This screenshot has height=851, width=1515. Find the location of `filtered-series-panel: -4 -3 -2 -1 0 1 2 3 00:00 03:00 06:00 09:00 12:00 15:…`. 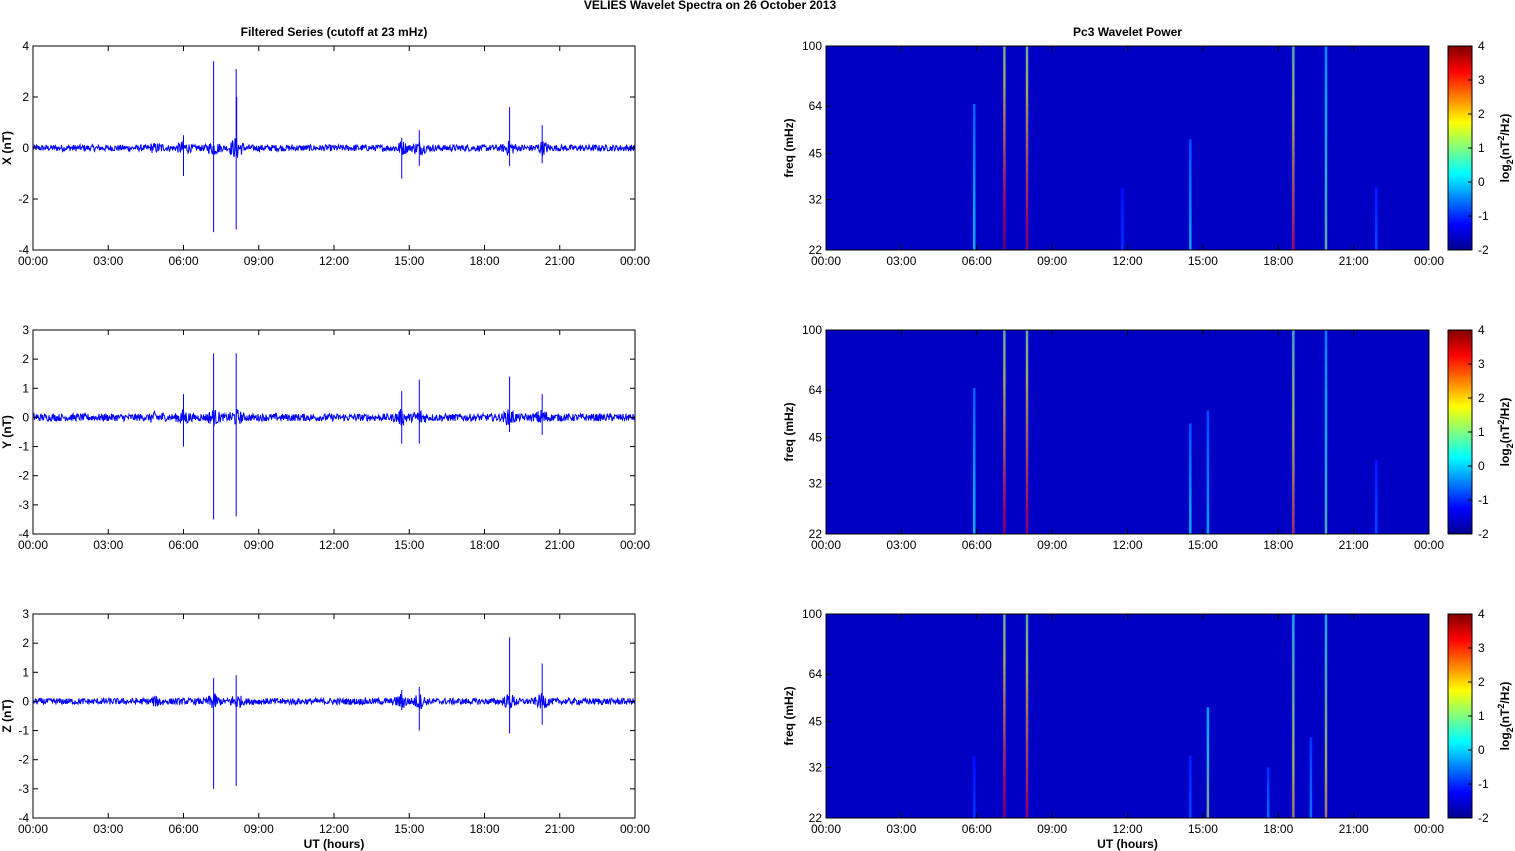

filtered-series-panel: -4 -3 -2 -1 0 1 2 3 00:00 03:00 06:00 09:00 12:00 15:… is located at coordinates (325, 437).